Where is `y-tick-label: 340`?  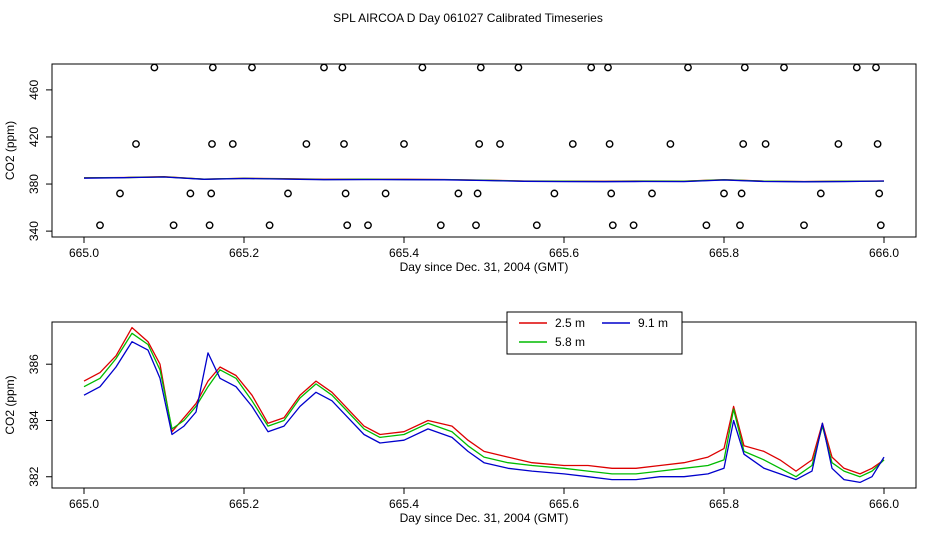
y-tick-label: 340 is located at coordinates (34, 231).